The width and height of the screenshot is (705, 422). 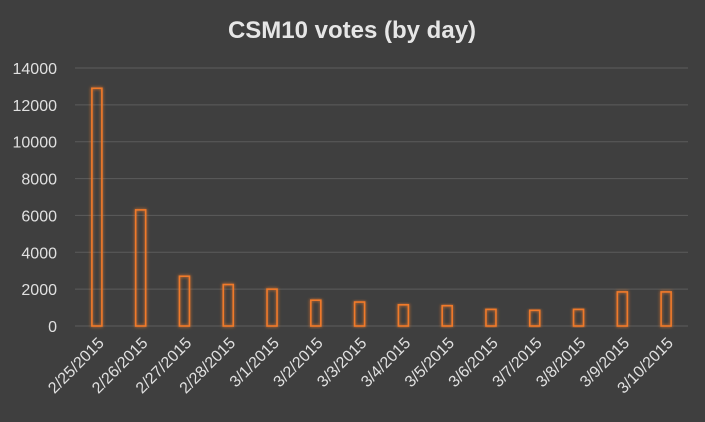 What do you see at coordinates (39, 216) in the screenshot?
I see `y-tick-label: 6000` at bounding box center [39, 216].